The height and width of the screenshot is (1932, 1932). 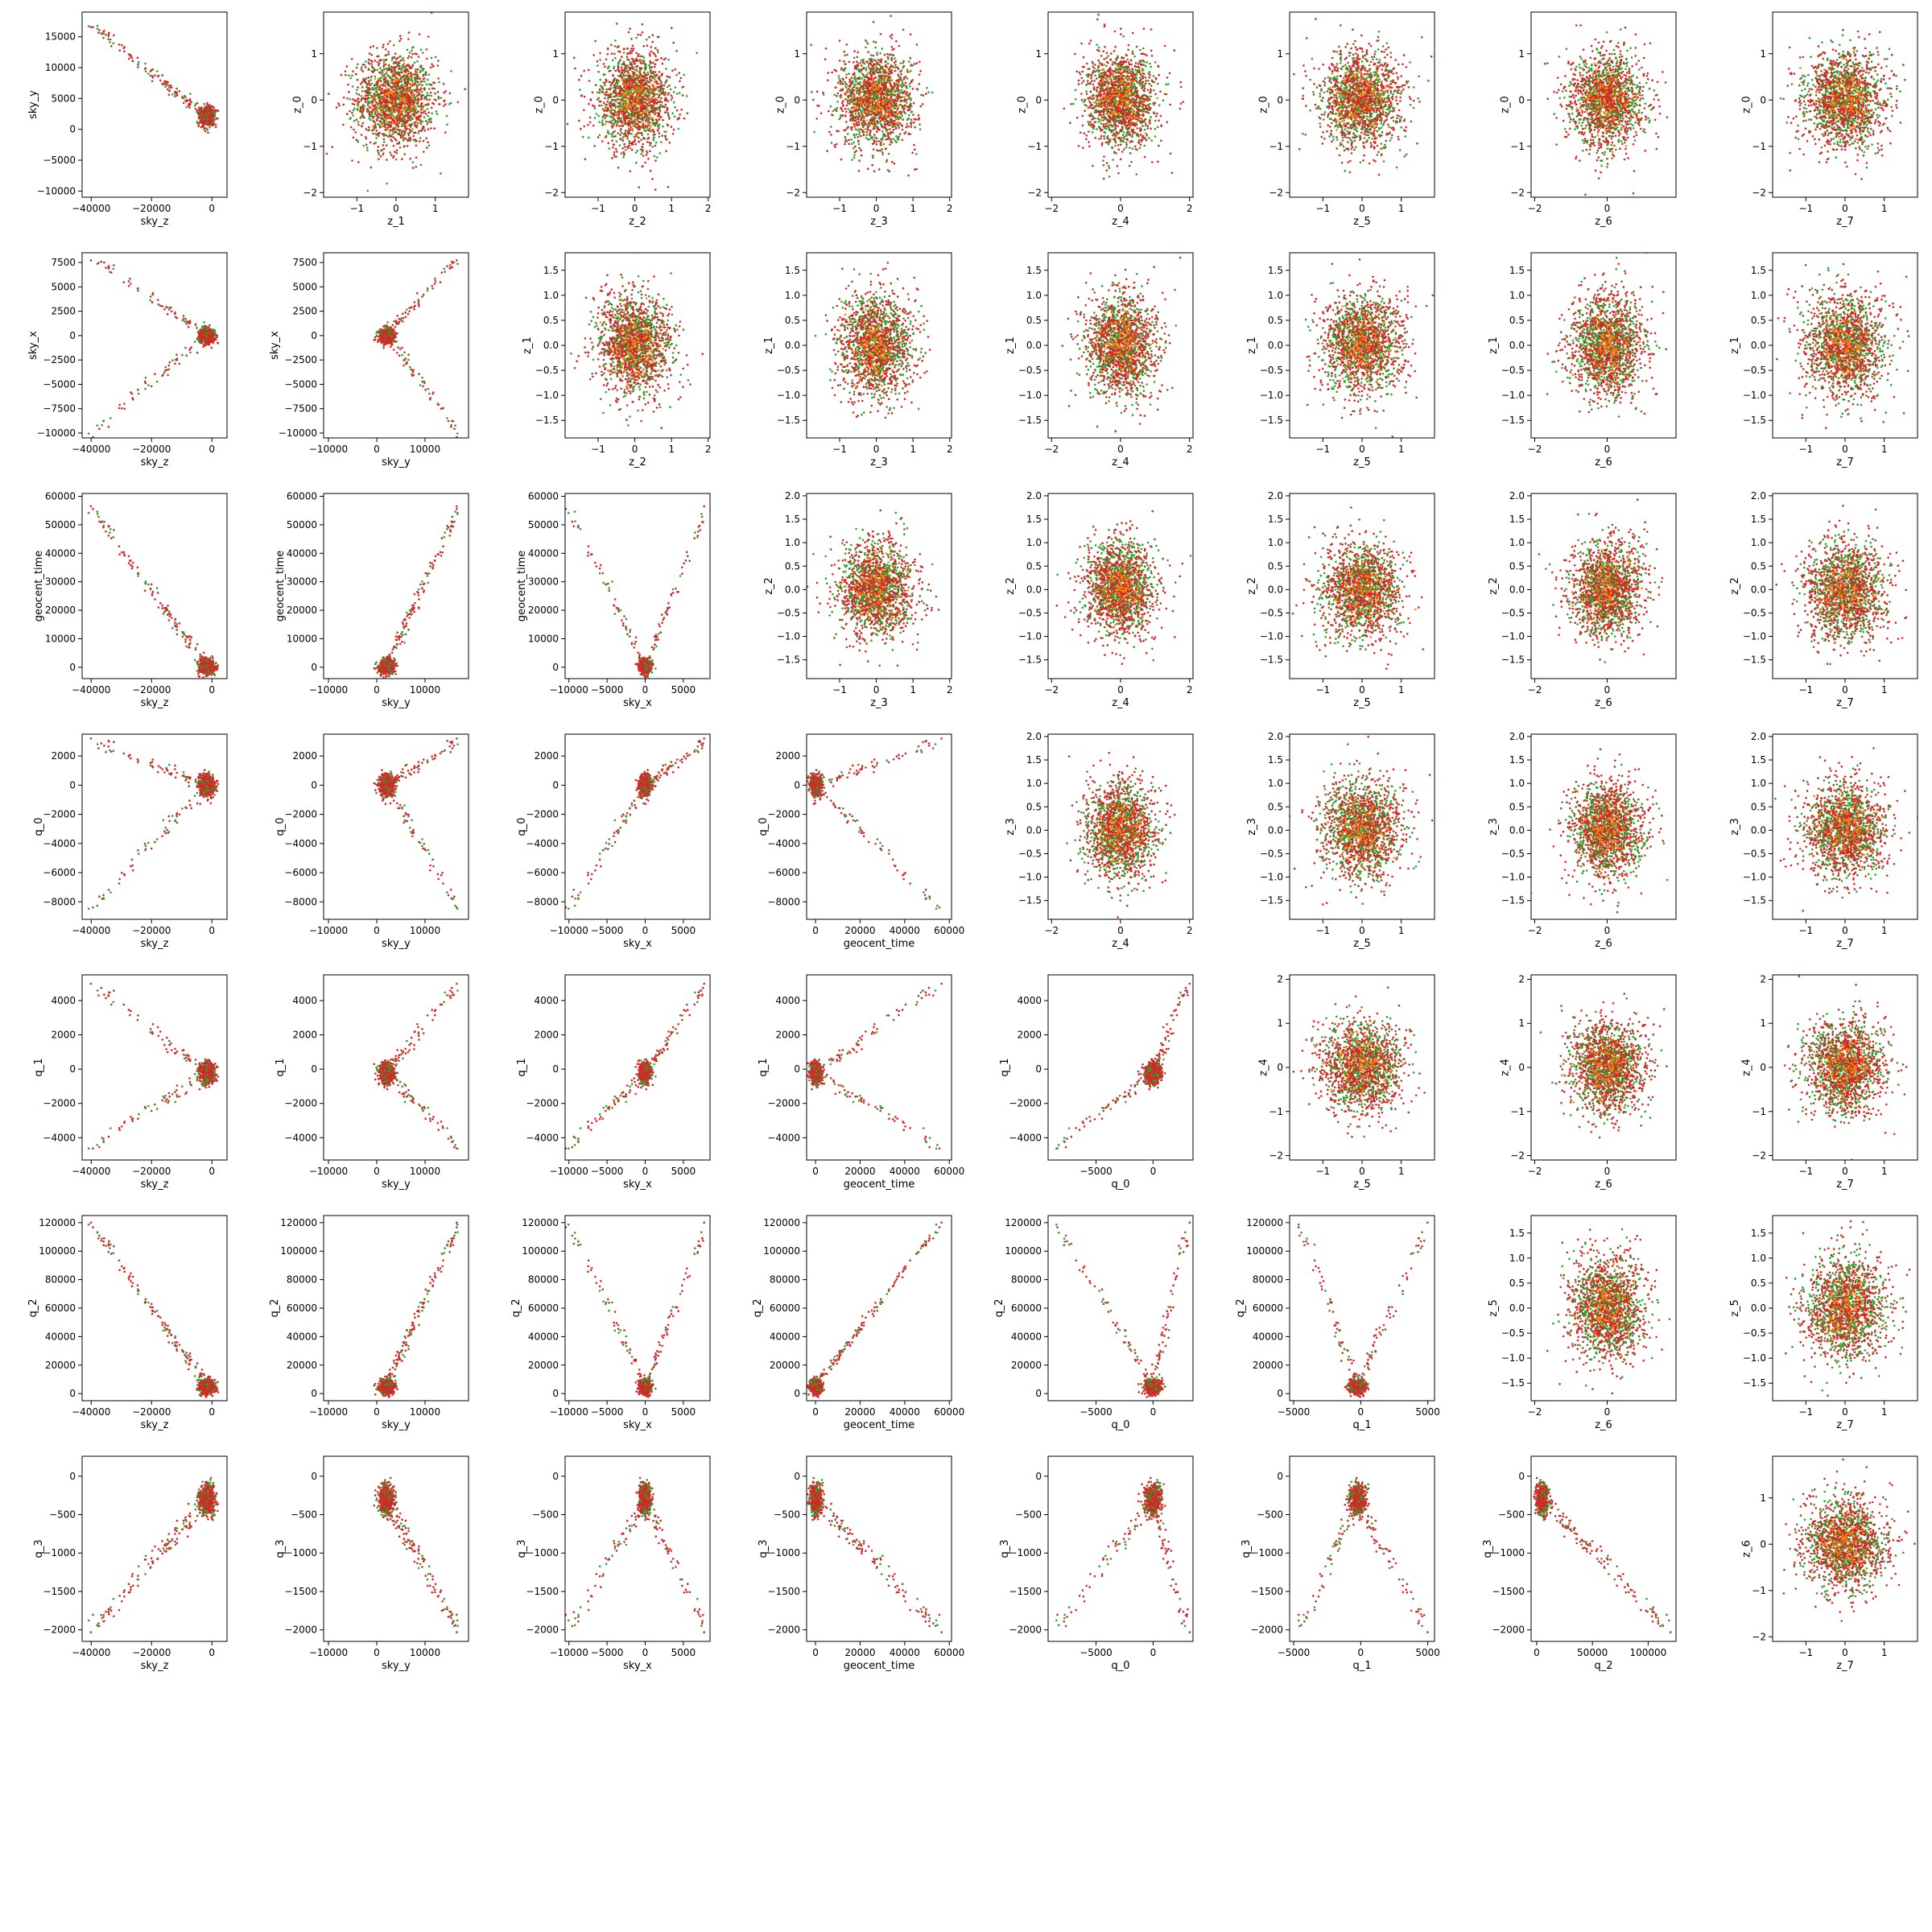 What do you see at coordinates (435, 208) in the screenshot?
I see `x-tick-label: 1` at bounding box center [435, 208].